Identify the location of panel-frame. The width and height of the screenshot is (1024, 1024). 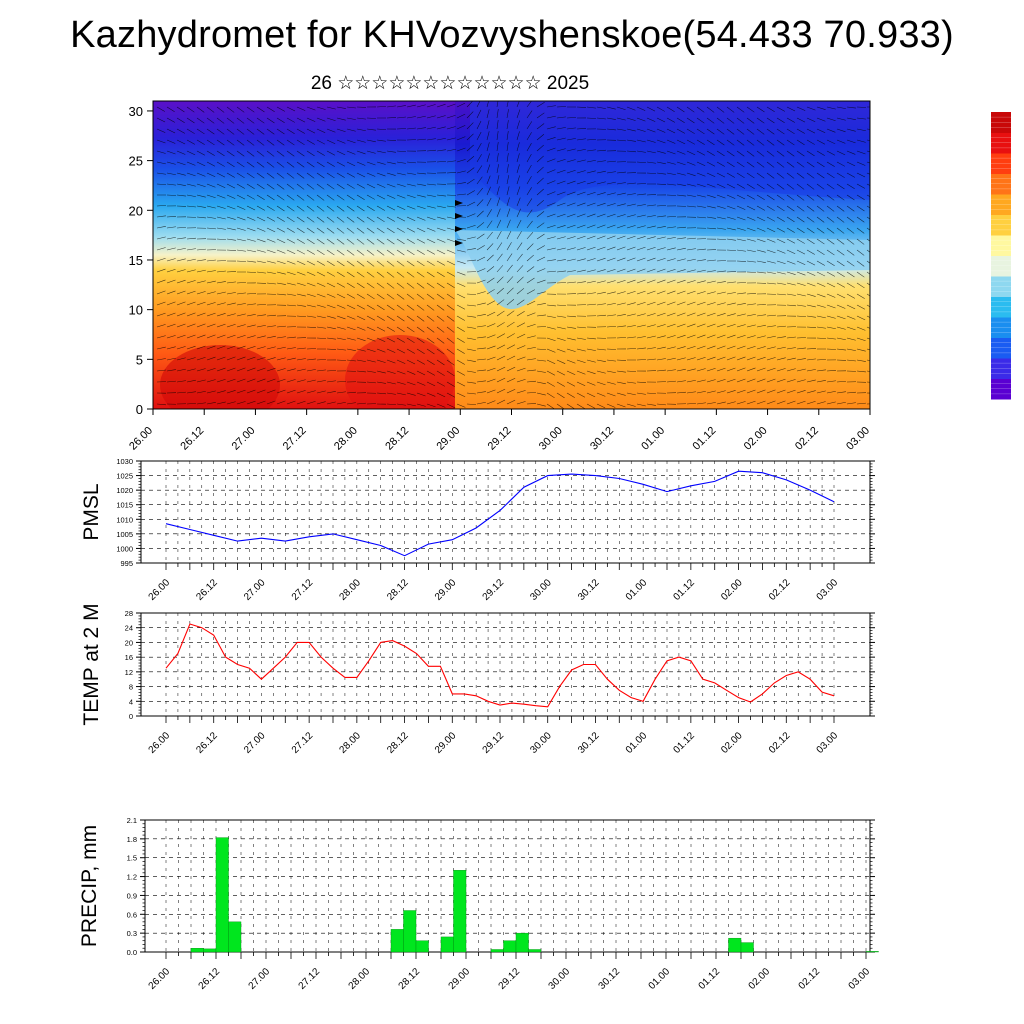
(505, 664).